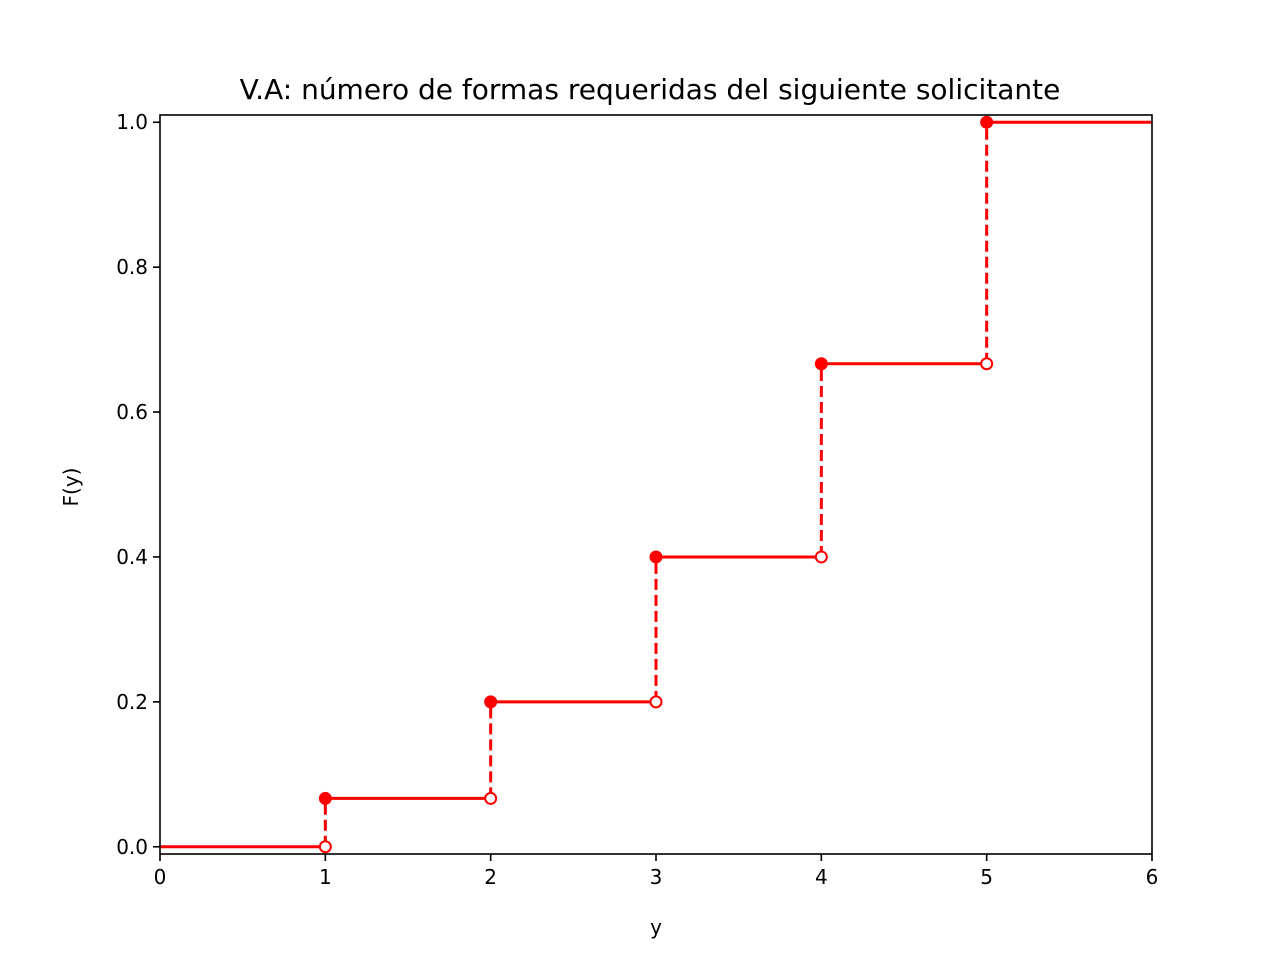 Image resolution: width=1280 pixels, height=960 pixels. Describe the element at coordinates (132, 702) in the screenshot. I see `y-tick-label: 0.2` at that location.